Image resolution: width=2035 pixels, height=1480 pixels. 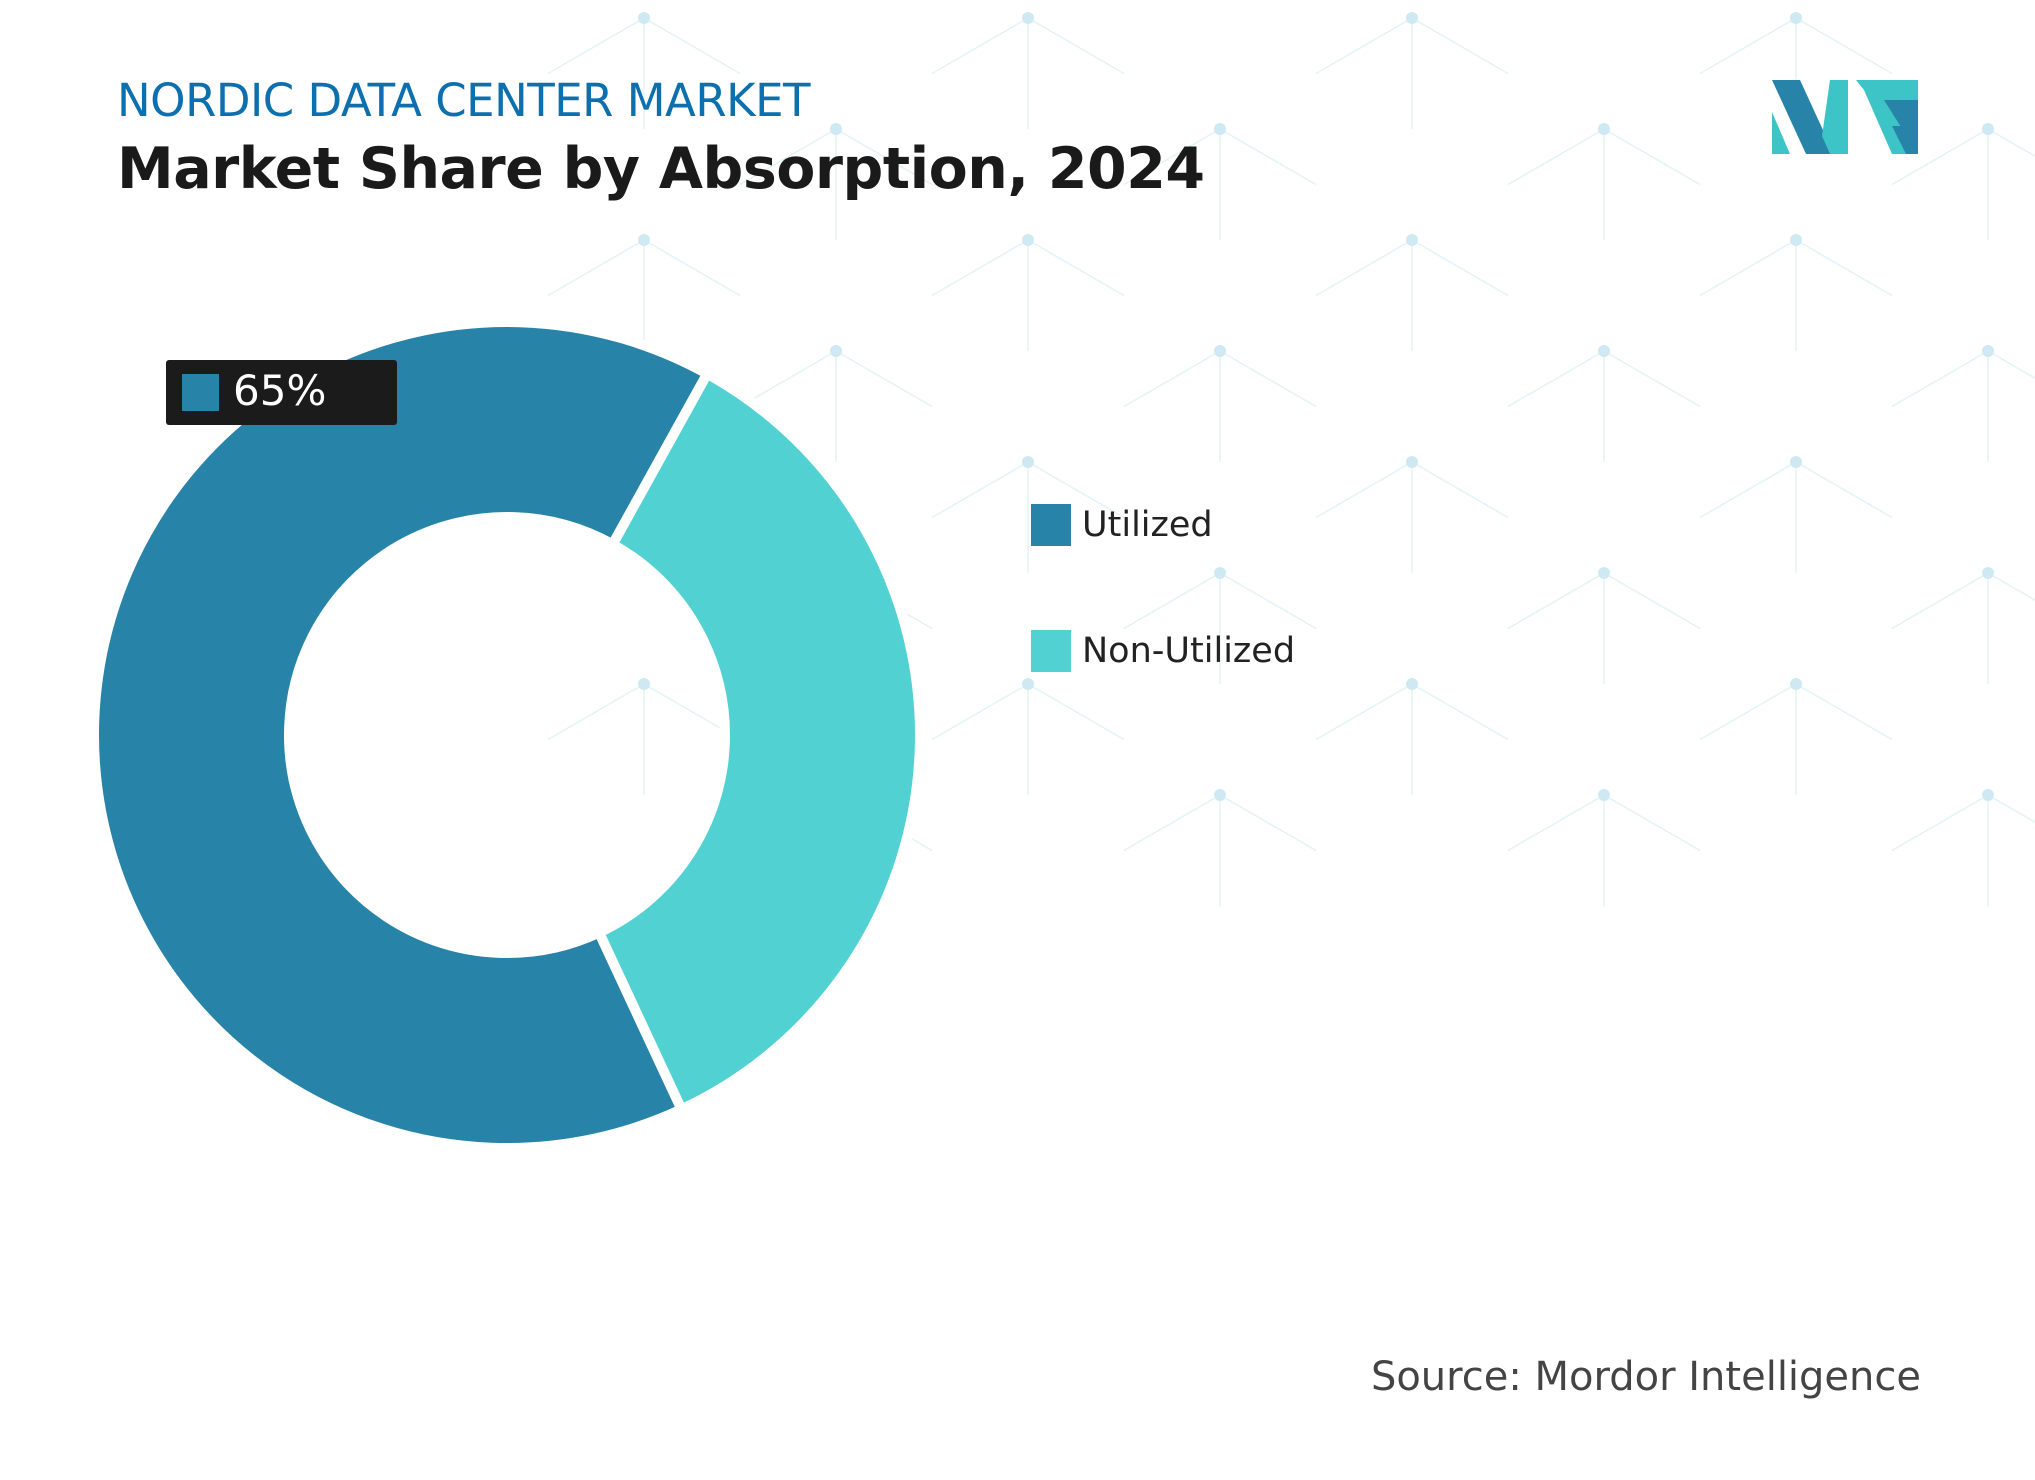 I want to click on data-label-utilized: 65%, so click(x=281, y=392).